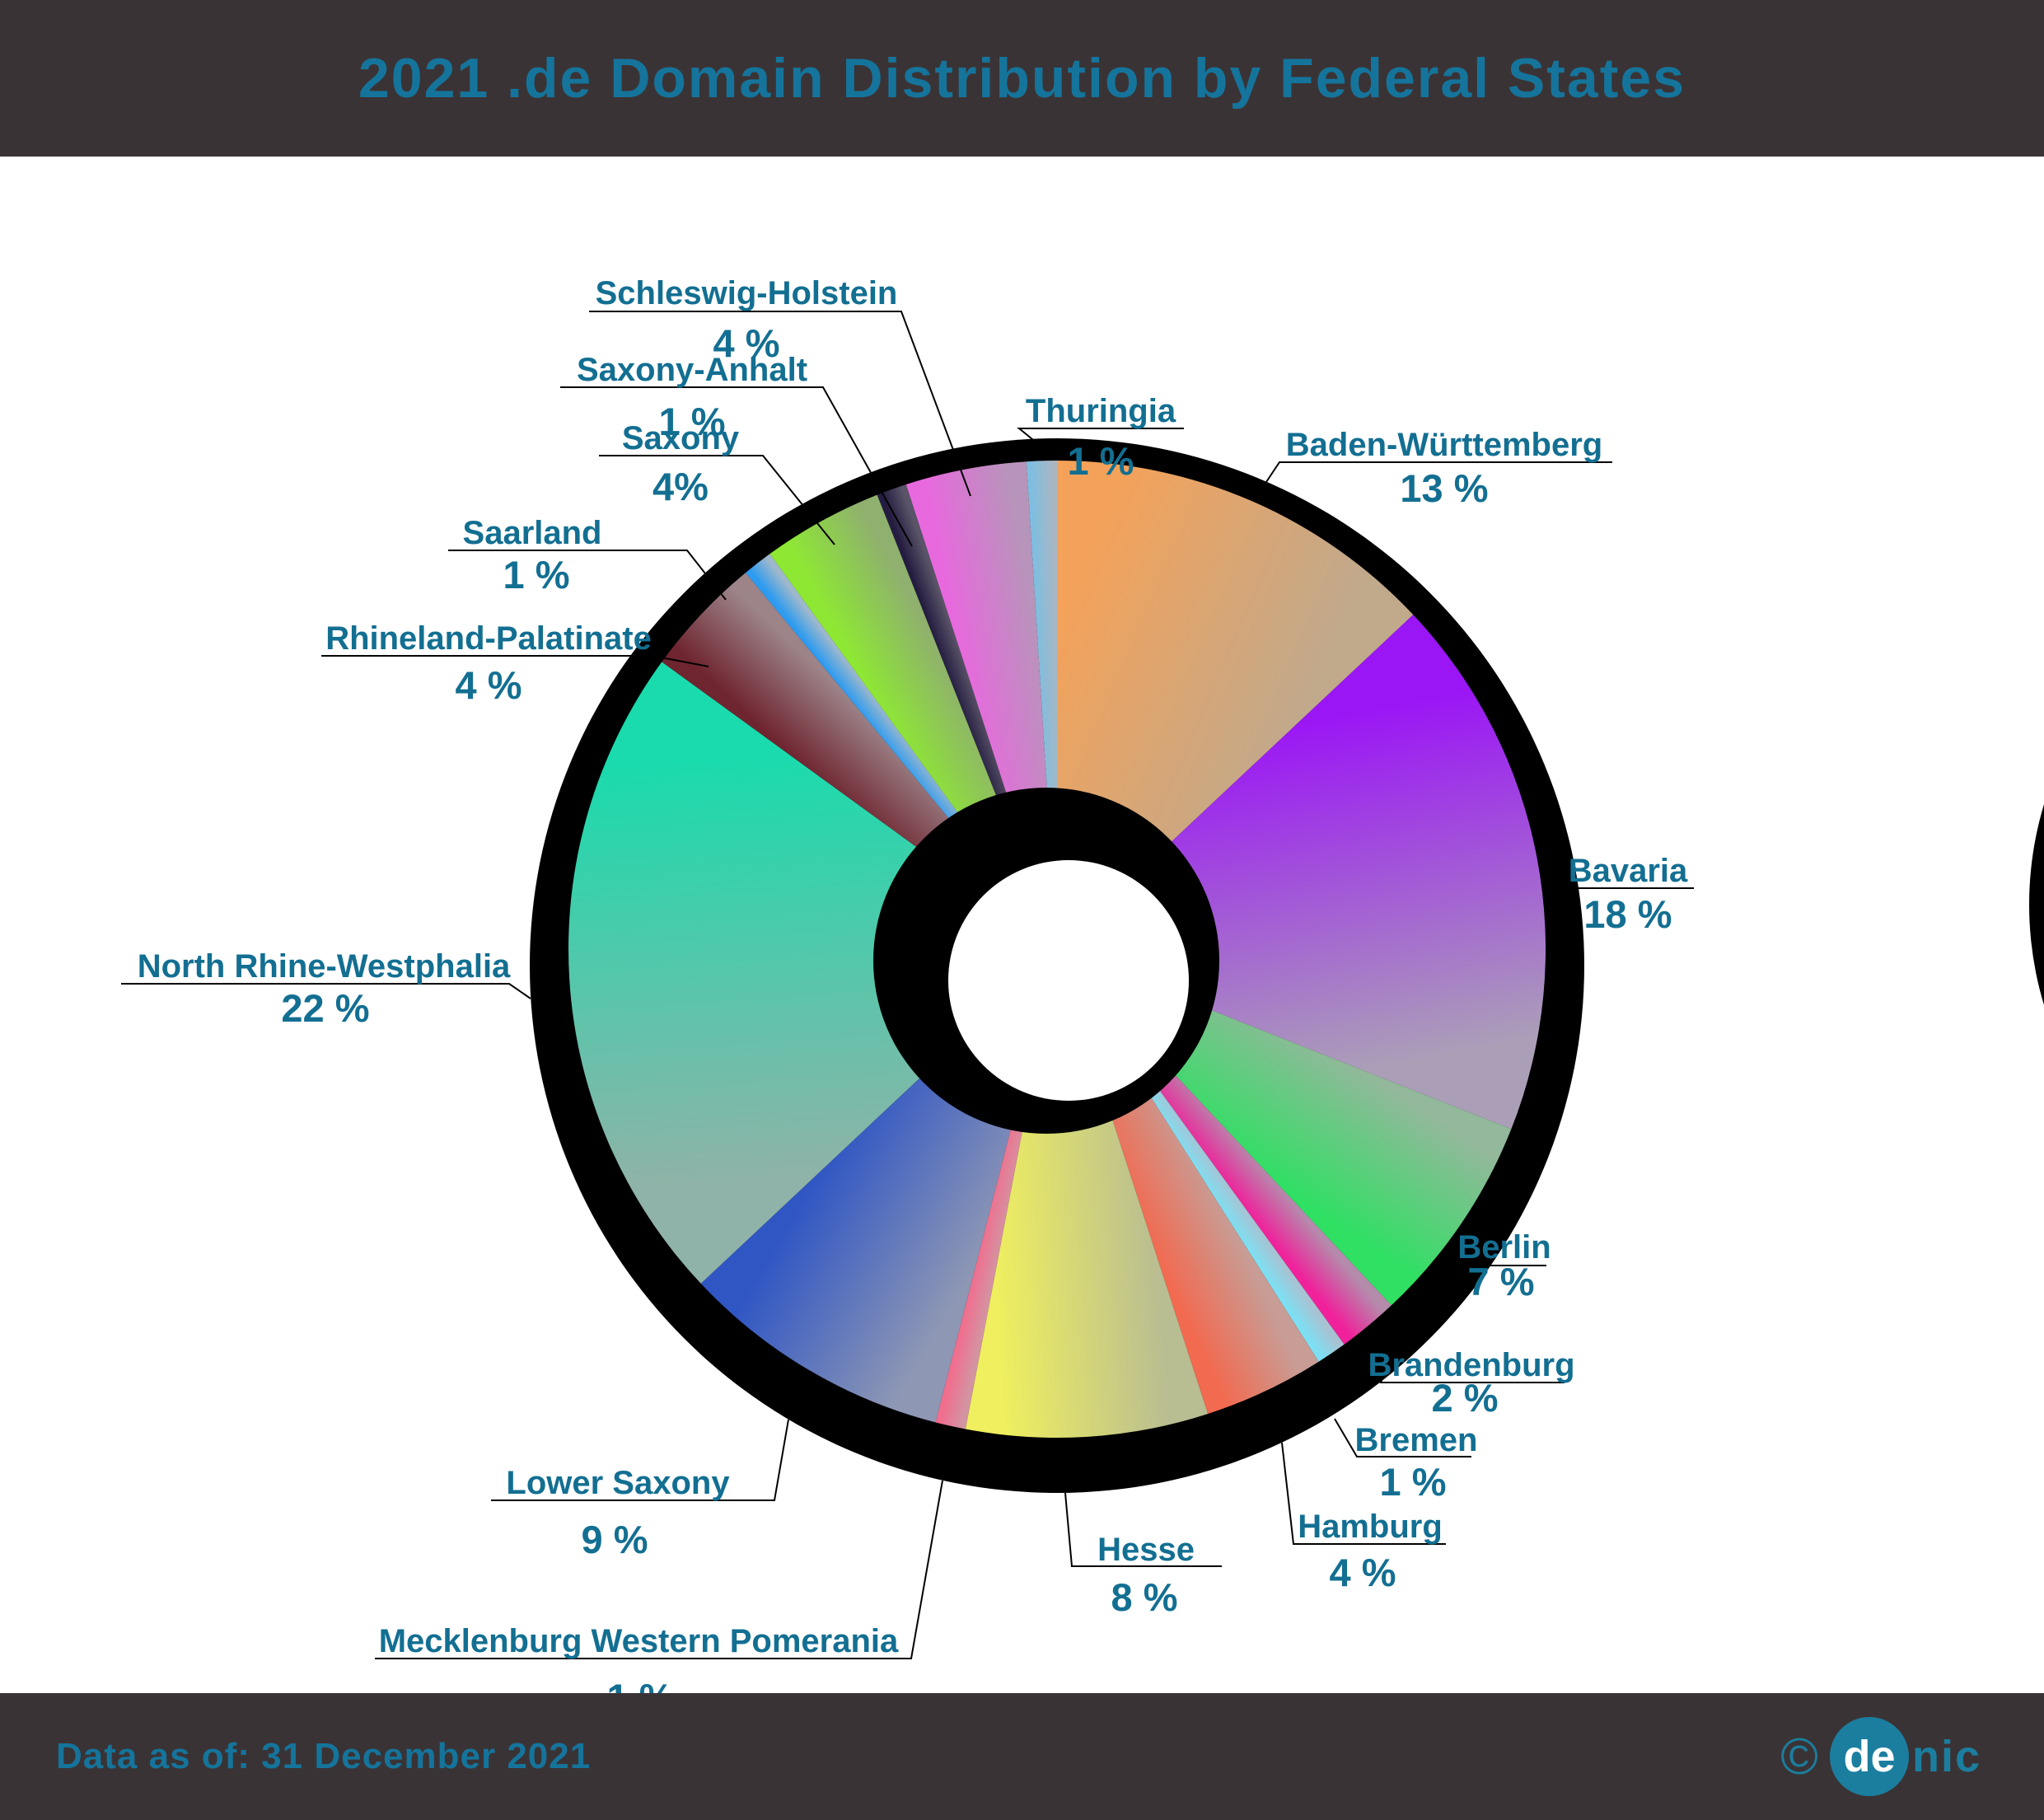  I want to click on slice-pct-label: 22 %, so click(325, 1008).